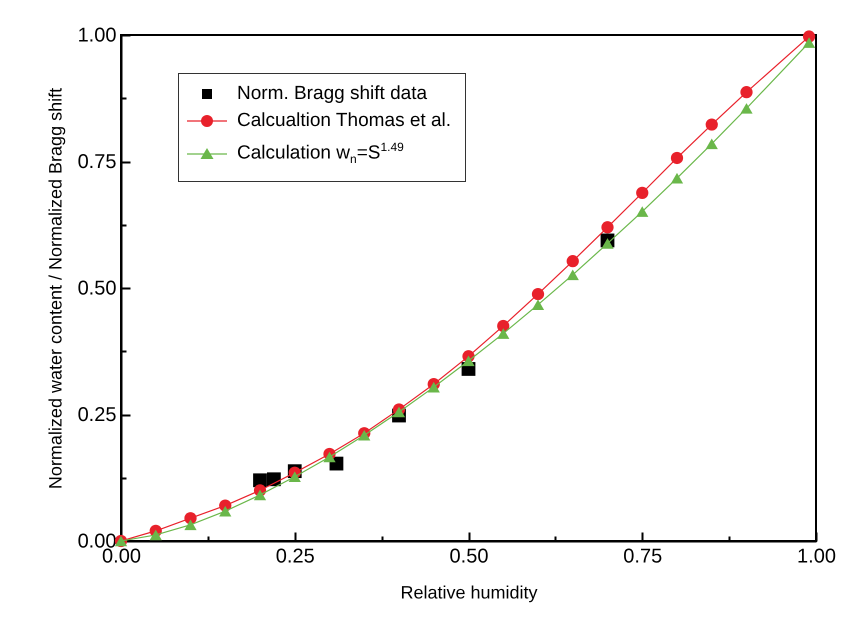 This screenshot has height=623, width=849. What do you see at coordinates (97, 35) in the screenshot?
I see `y-tick-label: 1.00` at bounding box center [97, 35].